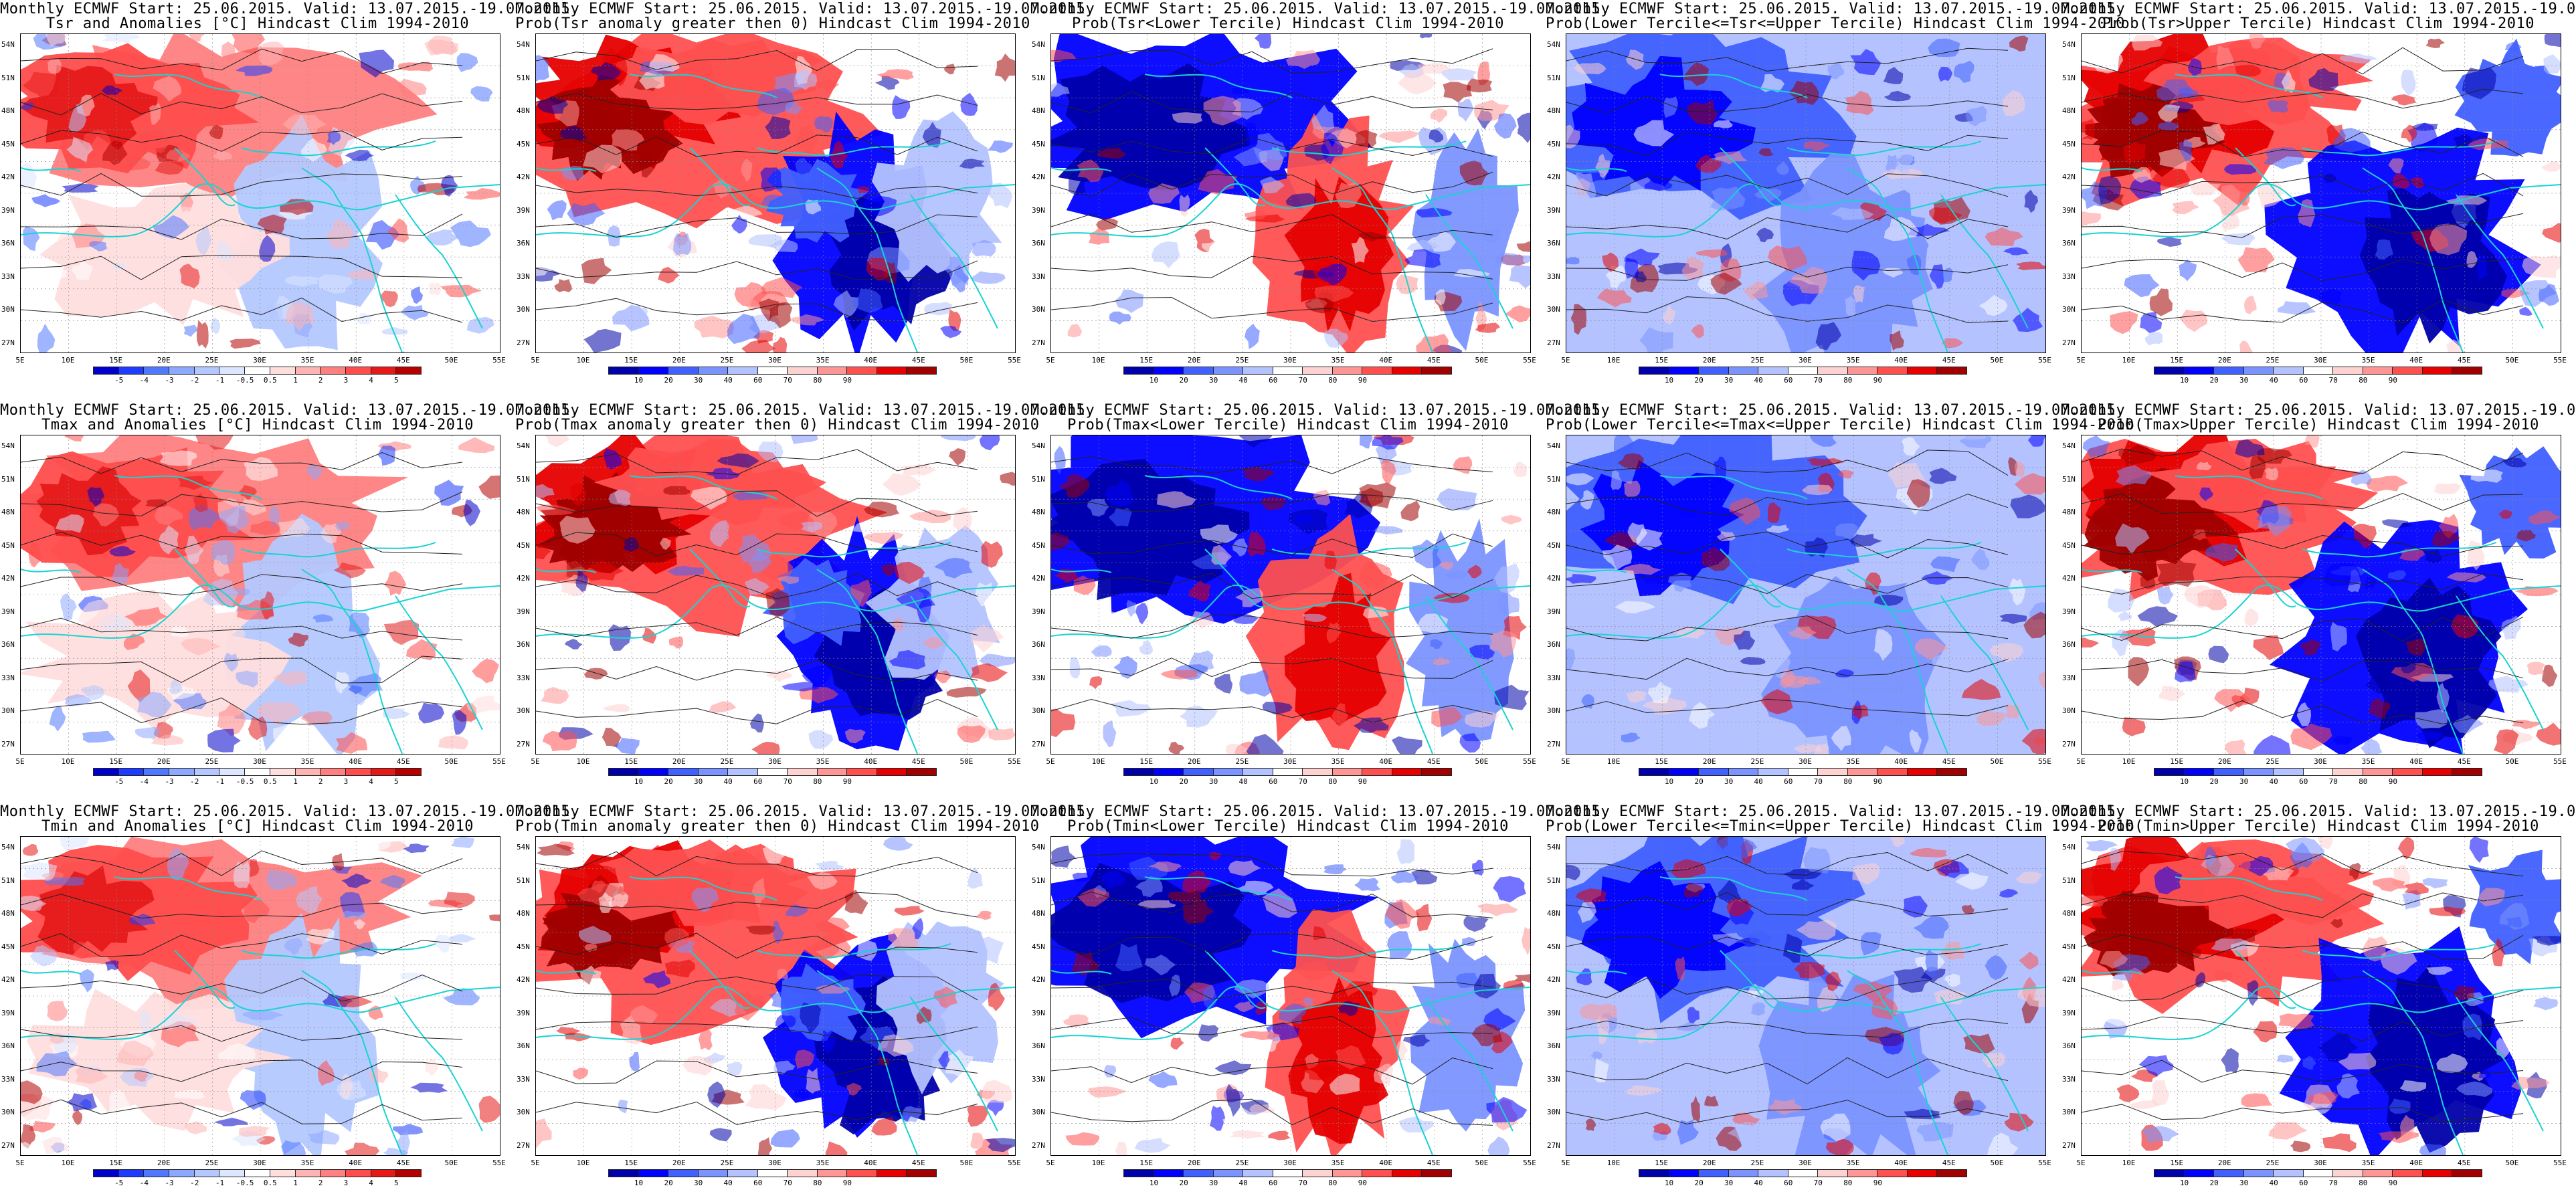  I want to click on colorbar-tick-label: 90, so click(1362, 380).